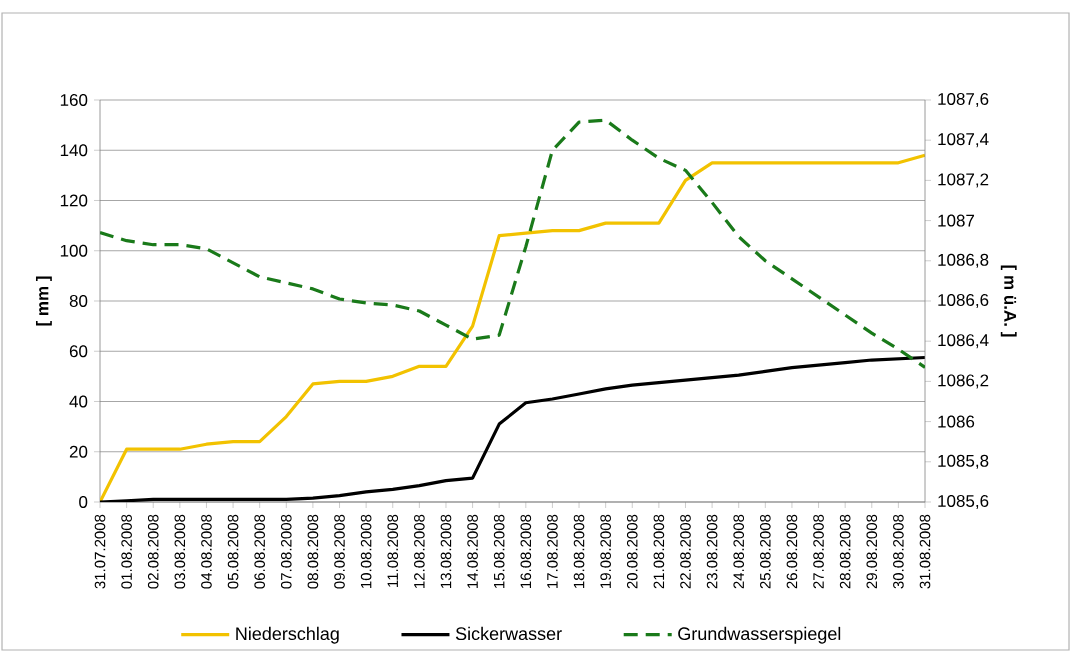 This screenshot has height=651, width=1071. What do you see at coordinates (659, 551) in the screenshot?
I see `x-tick-label: 21.08.2008` at bounding box center [659, 551].